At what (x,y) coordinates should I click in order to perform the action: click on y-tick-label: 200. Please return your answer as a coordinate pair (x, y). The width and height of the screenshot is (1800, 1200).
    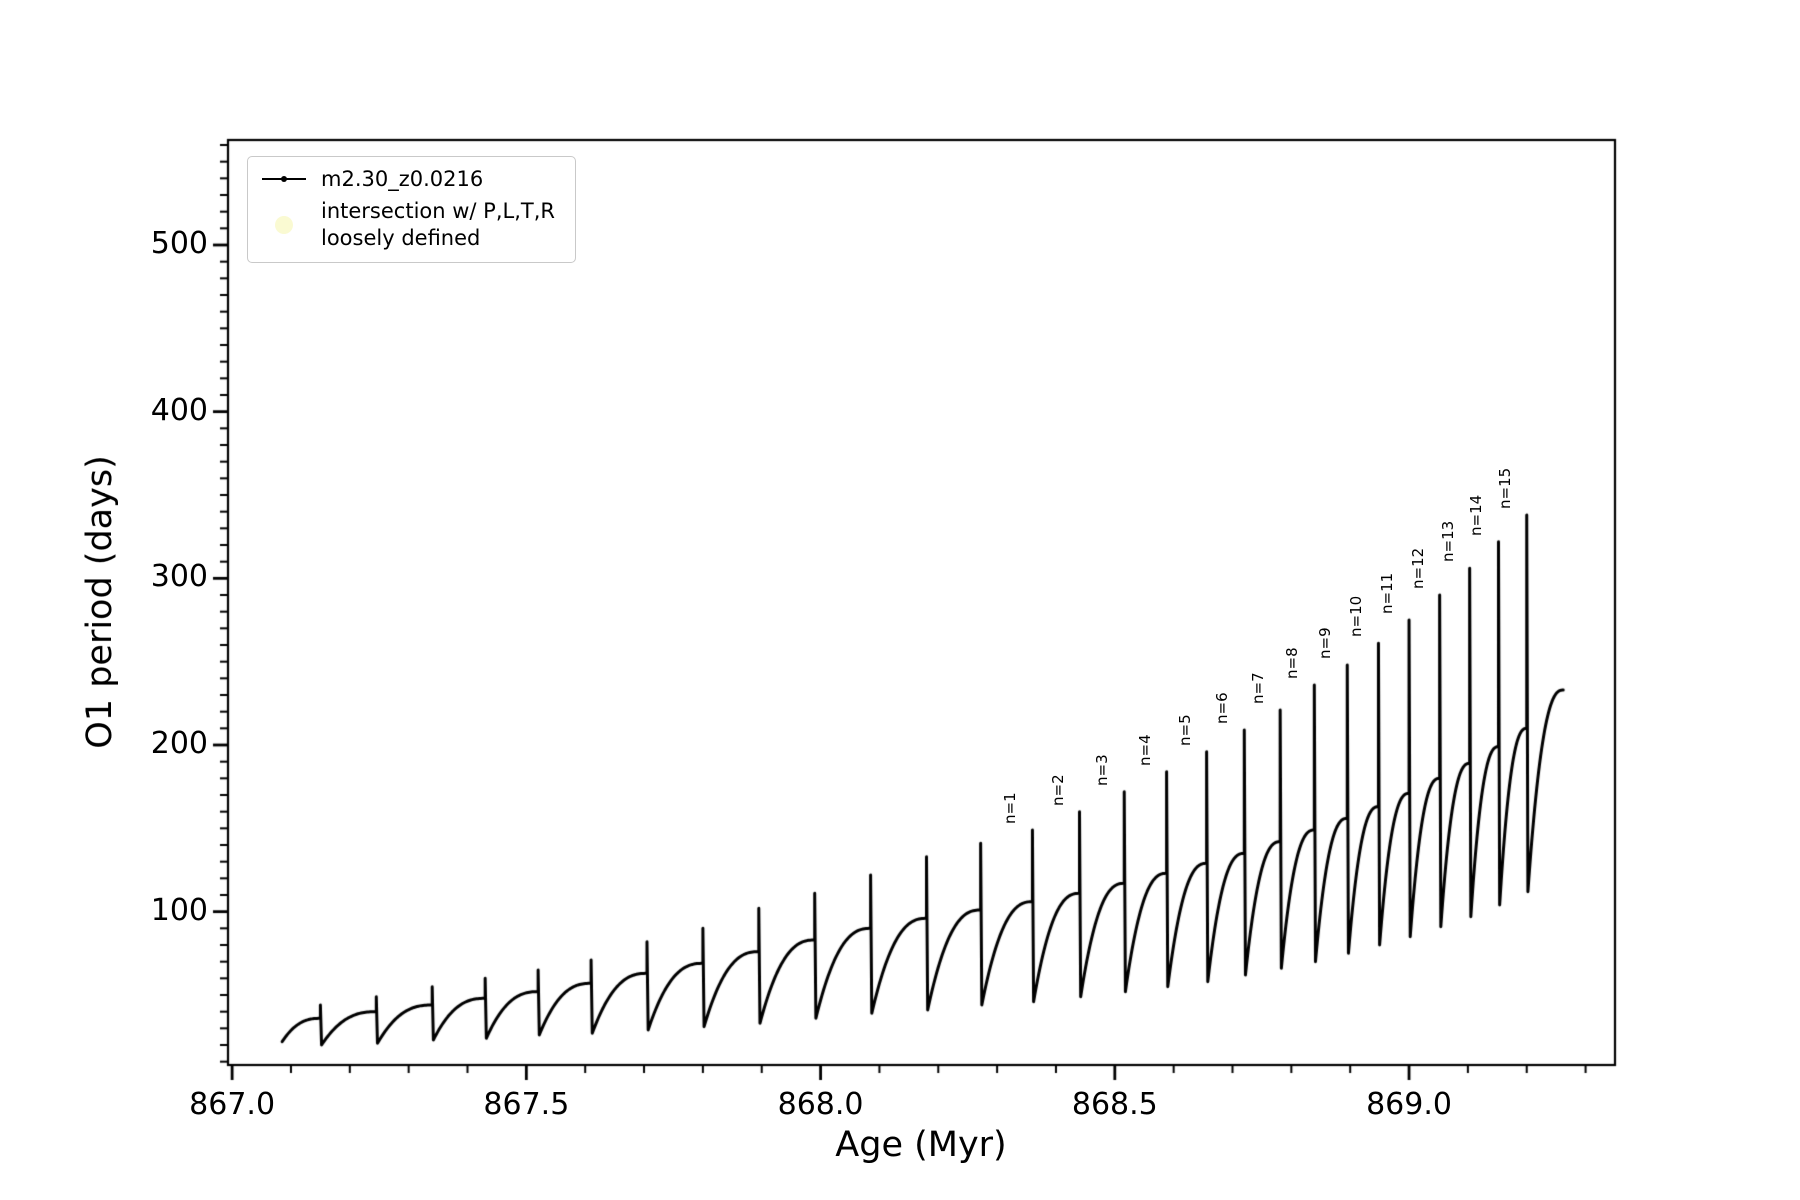
    Looking at the image, I should click on (179, 743).